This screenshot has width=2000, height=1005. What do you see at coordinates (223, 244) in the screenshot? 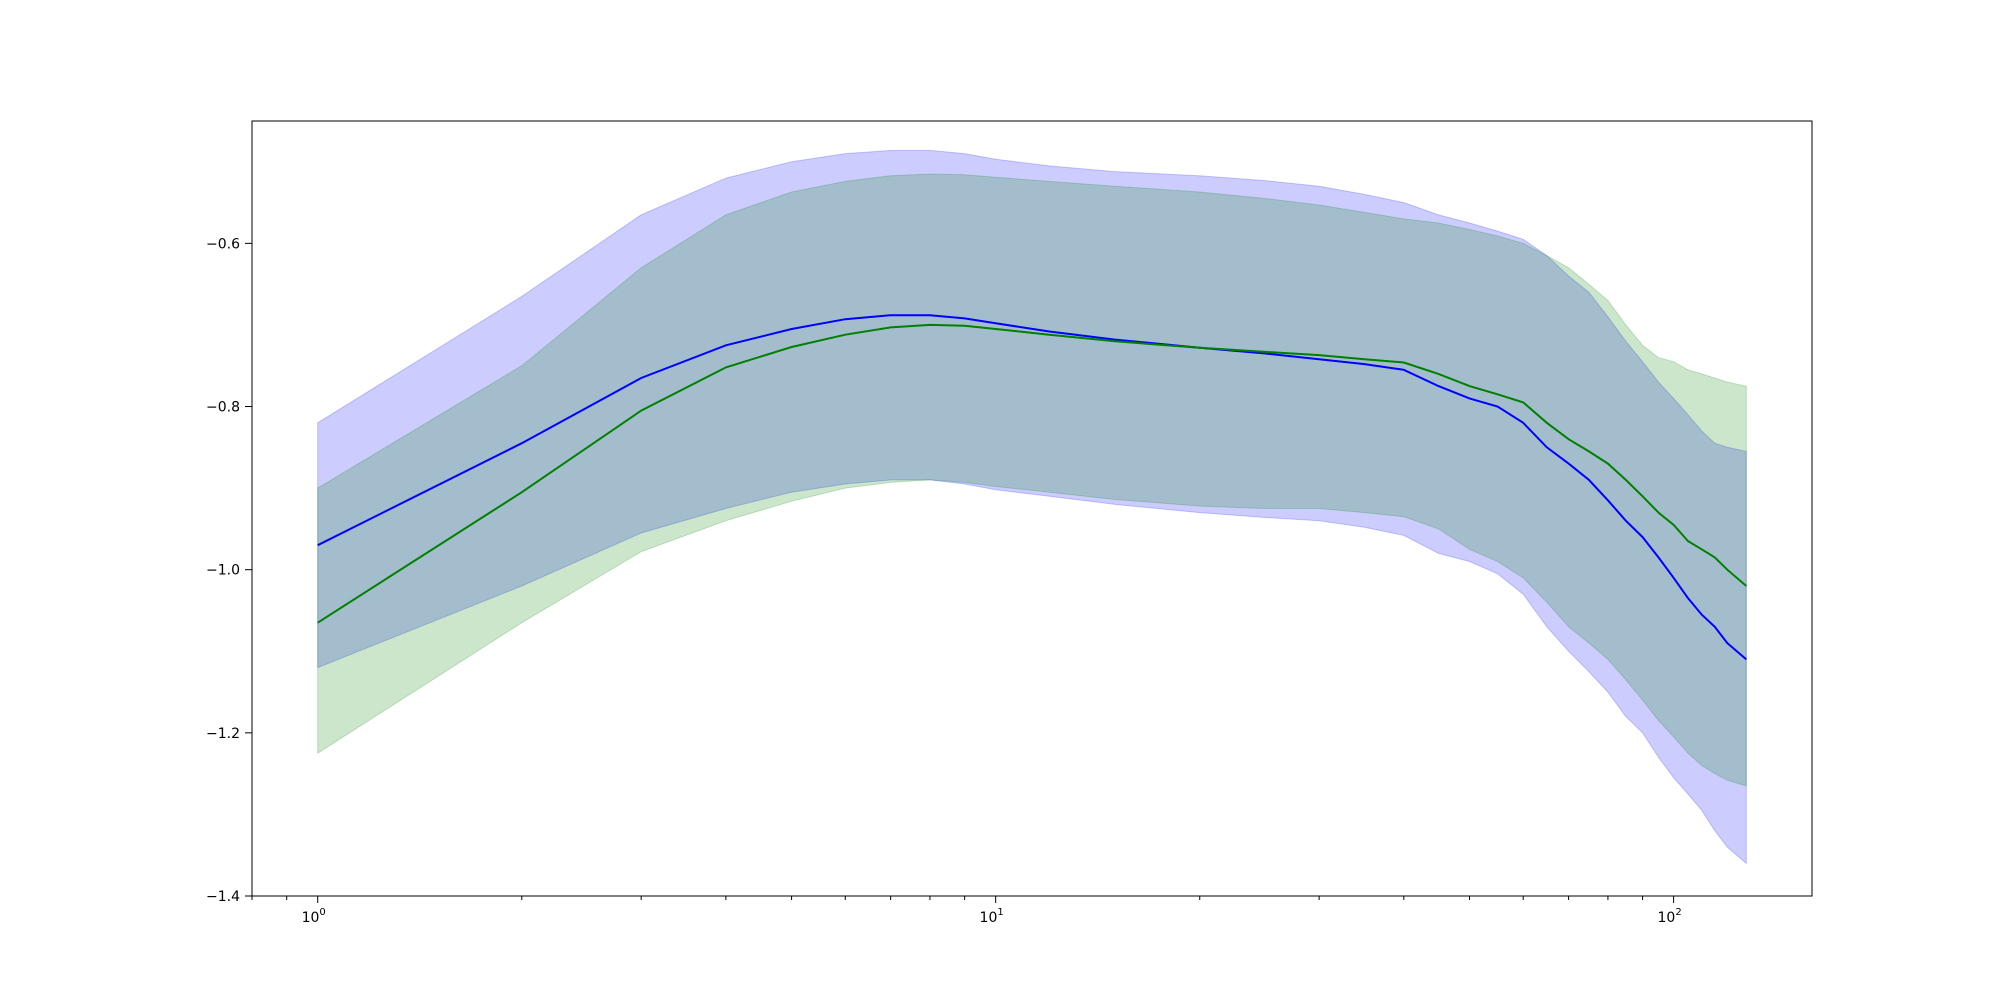
I see `y-tick-label: −0.6` at bounding box center [223, 244].